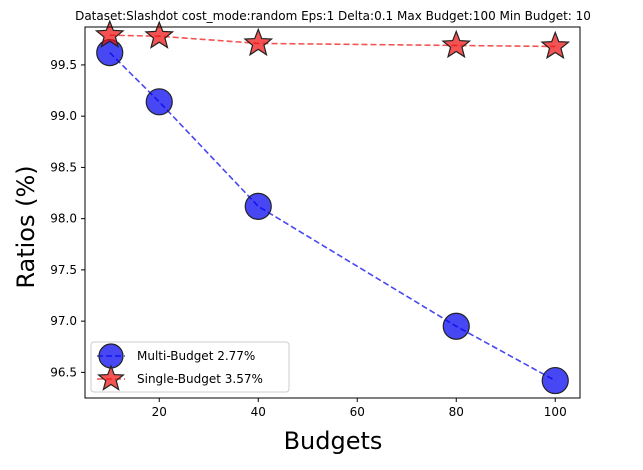 The width and height of the screenshot is (643, 470). What do you see at coordinates (63, 219) in the screenshot?
I see `y-tick-label-3: 98.0` at bounding box center [63, 219].